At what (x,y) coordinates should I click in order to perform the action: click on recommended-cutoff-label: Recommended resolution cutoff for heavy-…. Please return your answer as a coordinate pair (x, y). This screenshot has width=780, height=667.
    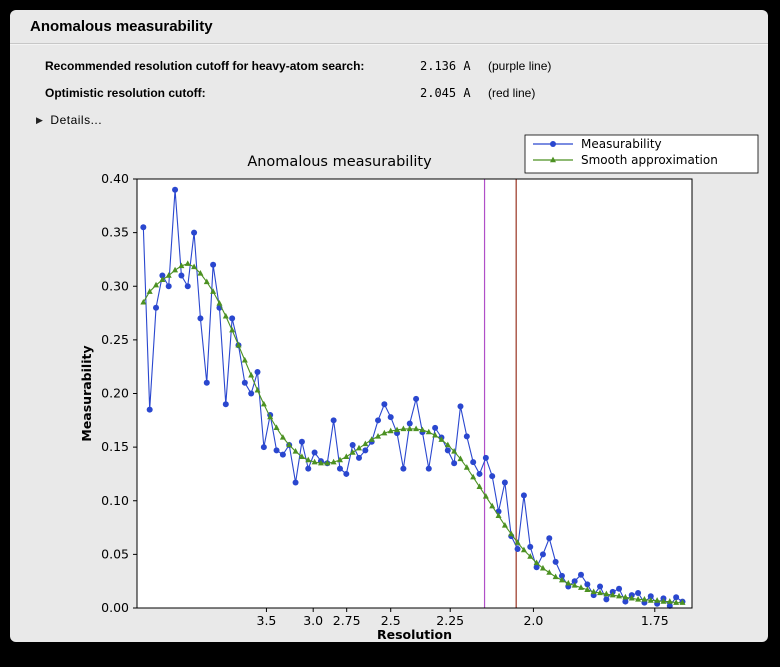
    Looking at the image, I should click on (205, 66).